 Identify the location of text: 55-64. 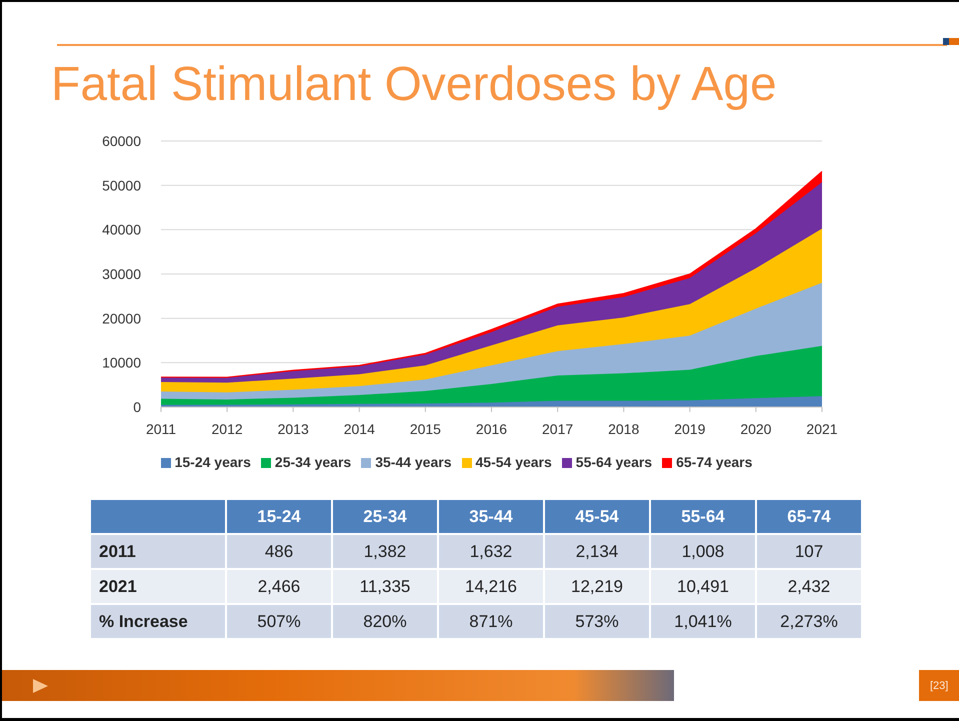
(703, 516).